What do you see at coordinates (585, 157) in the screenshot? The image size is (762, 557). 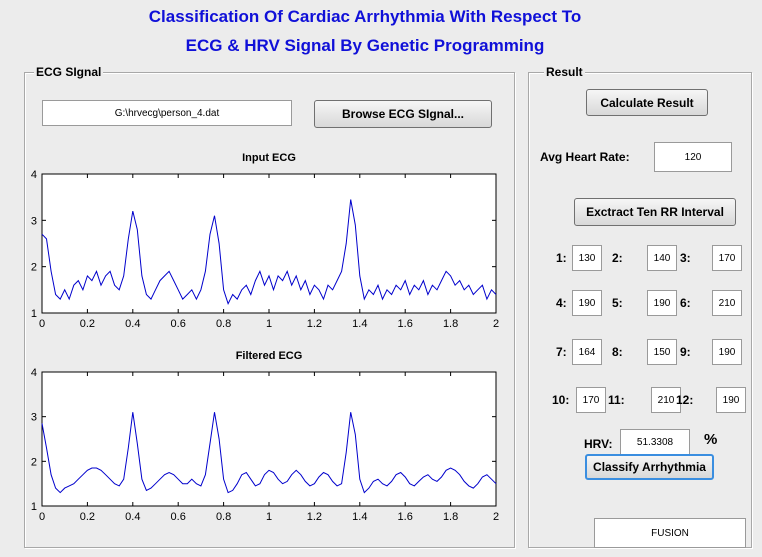 I see `avg-heart-rate-label: Avg Heart Rate:` at bounding box center [585, 157].